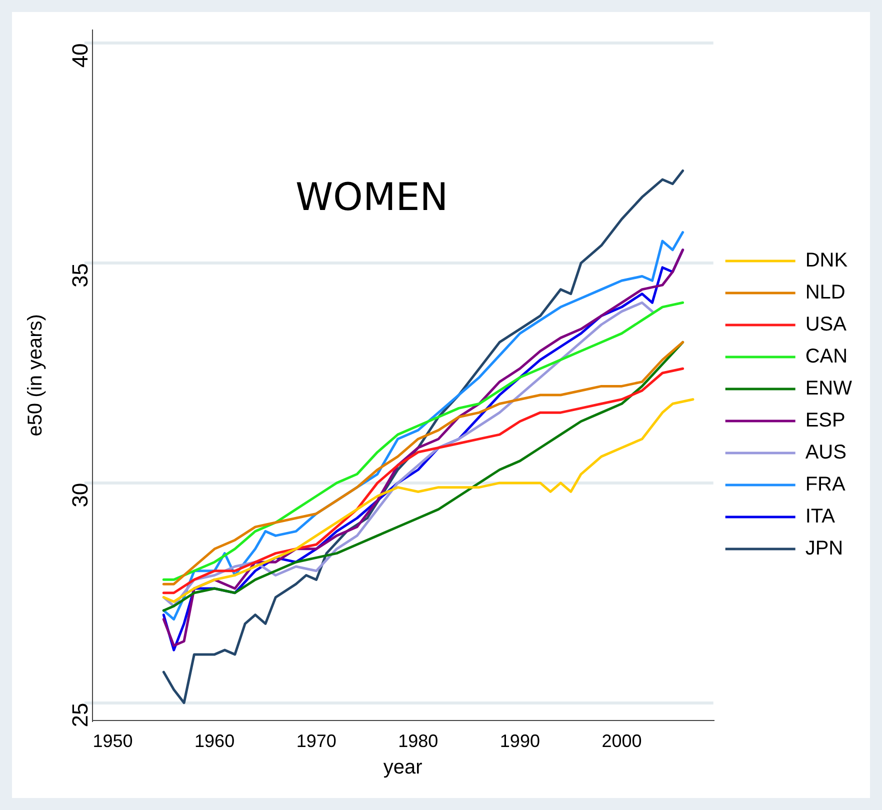 Image resolution: width=882 pixels, height=810 pixels. What do you see at coordinates (418, 741) in the screenshot?
I see `x-tick-label: 1980` at bounding box center [418, 741].